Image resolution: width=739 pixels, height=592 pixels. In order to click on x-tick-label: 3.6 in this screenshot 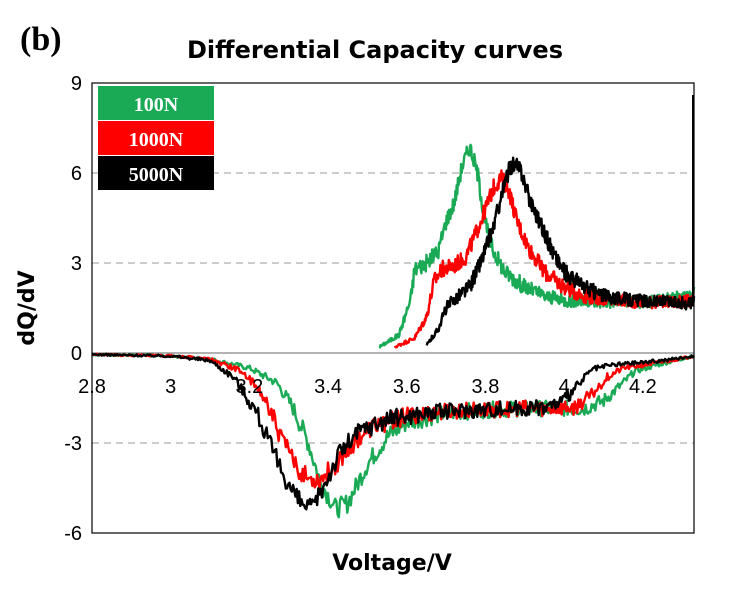, I will do `click(407, 387)`.